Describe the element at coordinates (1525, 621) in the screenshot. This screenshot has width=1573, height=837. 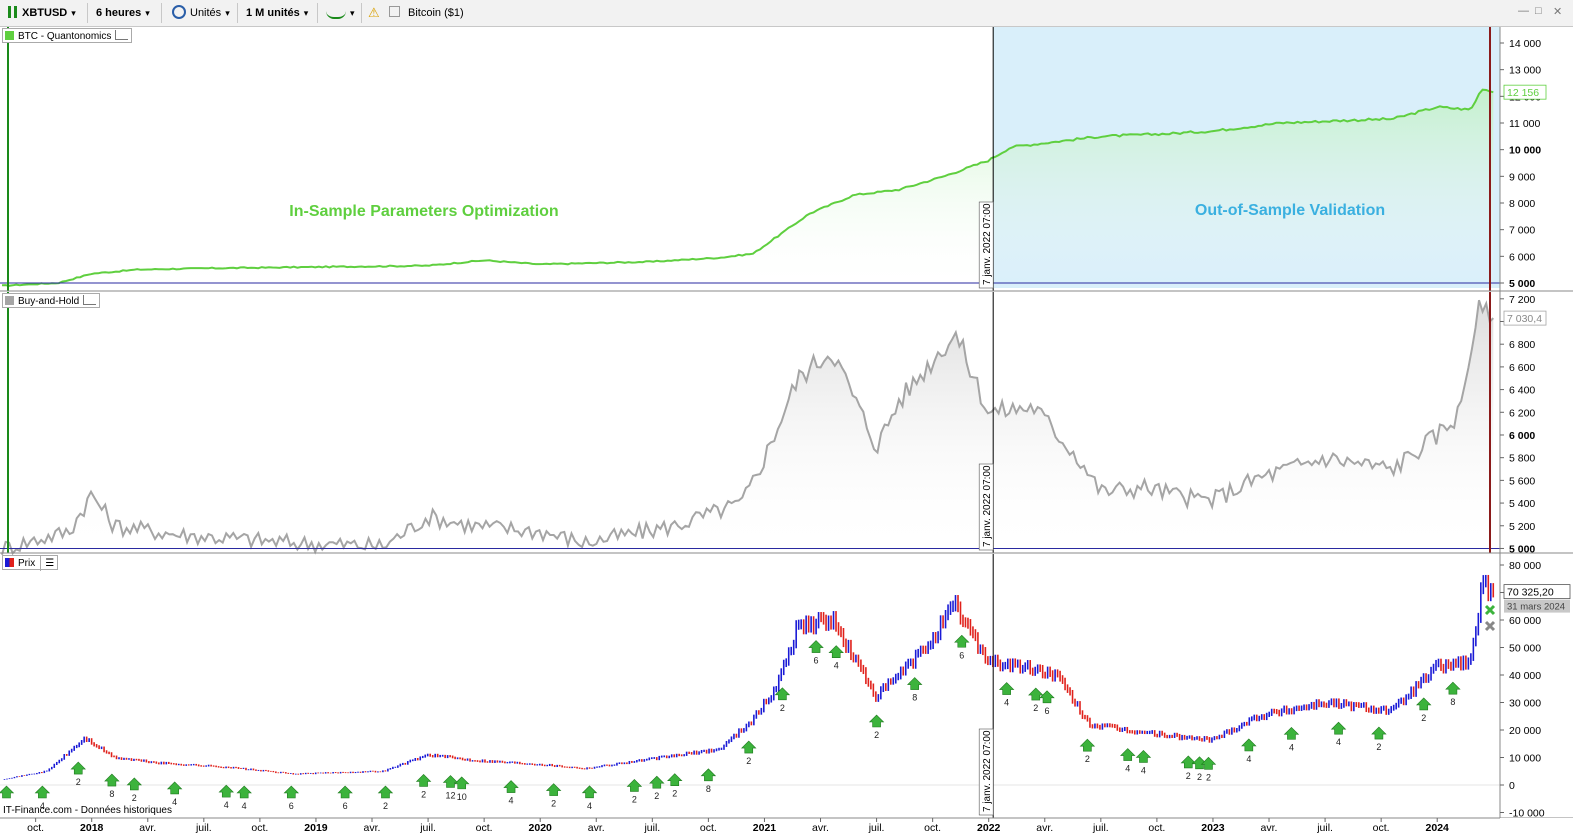
I see `y-tick-label: 60 000` at that location.